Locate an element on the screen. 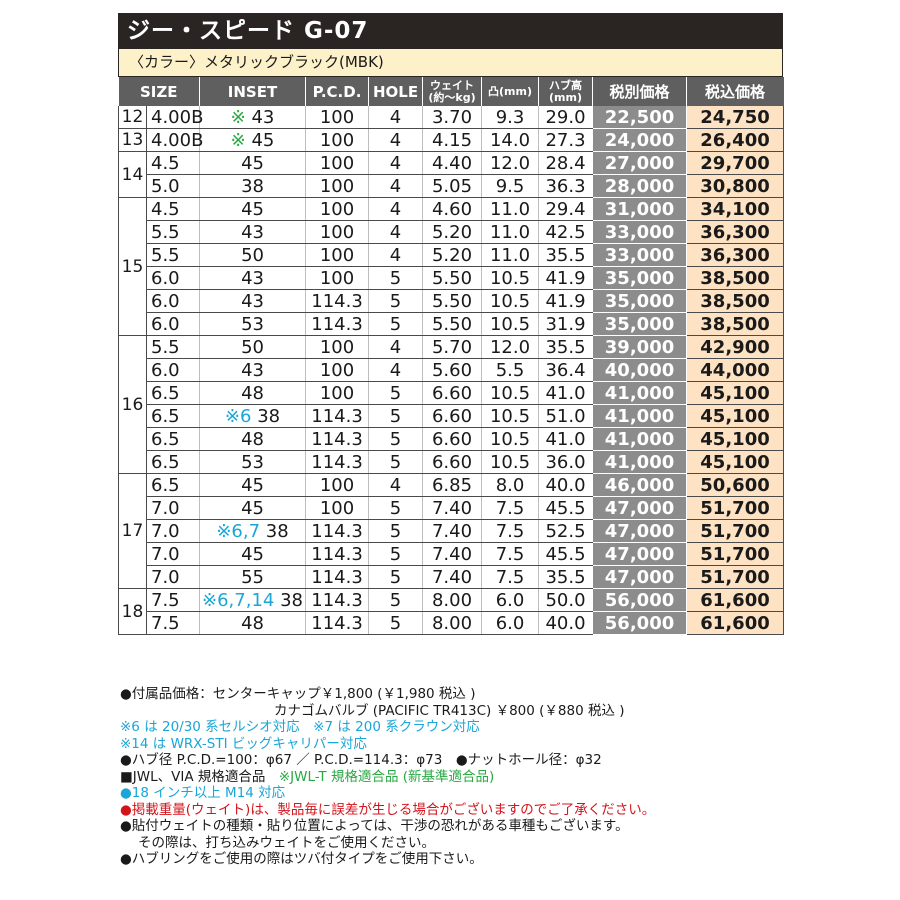 This screenshot has width=900, height=900. inset-cell: 48 is located at coordinates (252, 393).